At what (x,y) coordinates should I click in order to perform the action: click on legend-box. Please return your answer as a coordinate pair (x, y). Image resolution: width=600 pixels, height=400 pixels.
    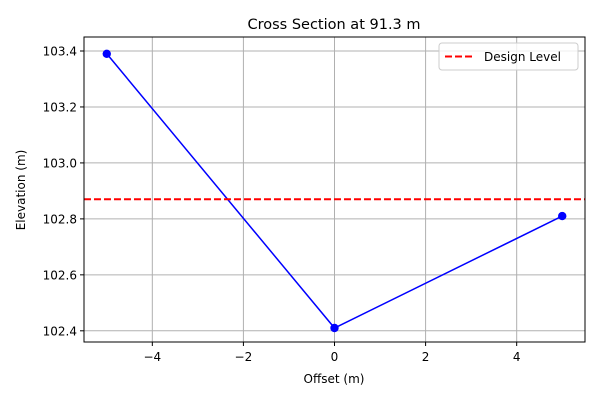
    Looking at the image, I should click on (508, 56).